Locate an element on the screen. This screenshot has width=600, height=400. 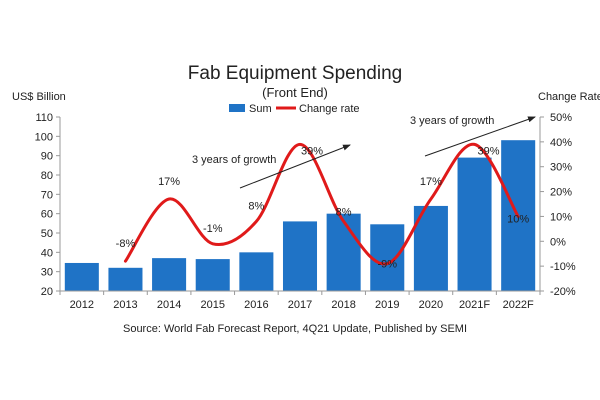
chart-subtitle: (Front End) is located at coordinates (295, 92).